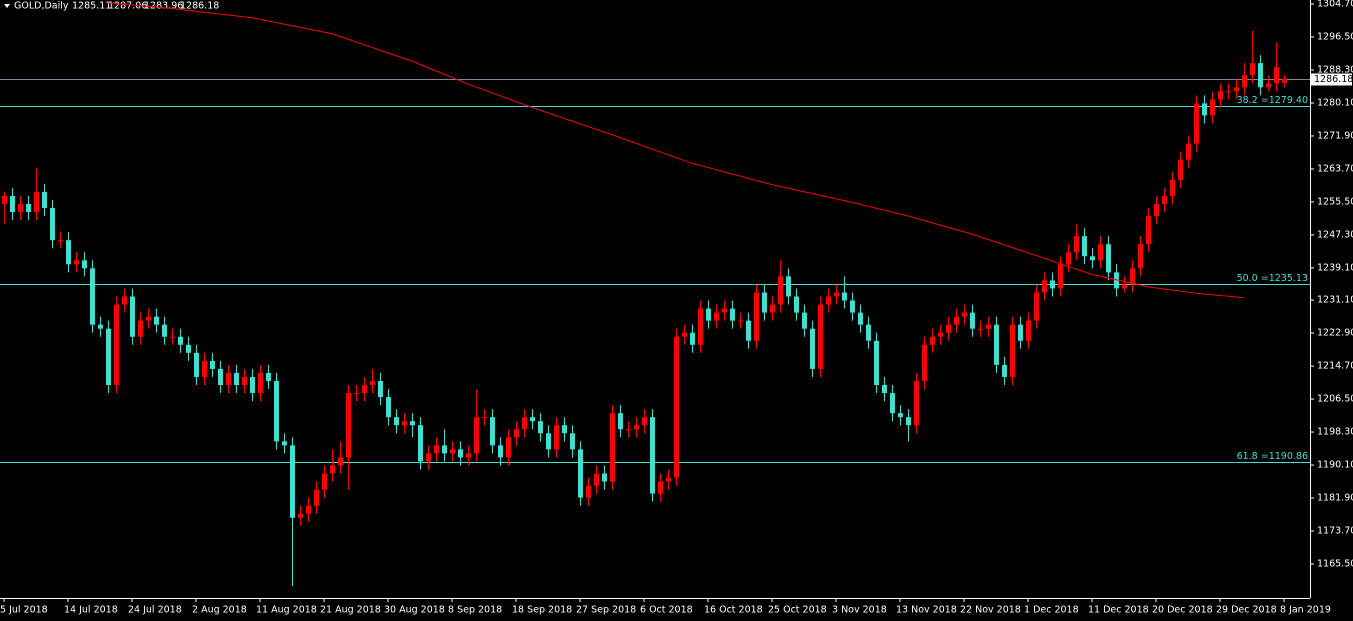  What do you see at coordinates (7, 6) in the screenshot?
I see `menu-triangle` at bounding box center [7, 6].